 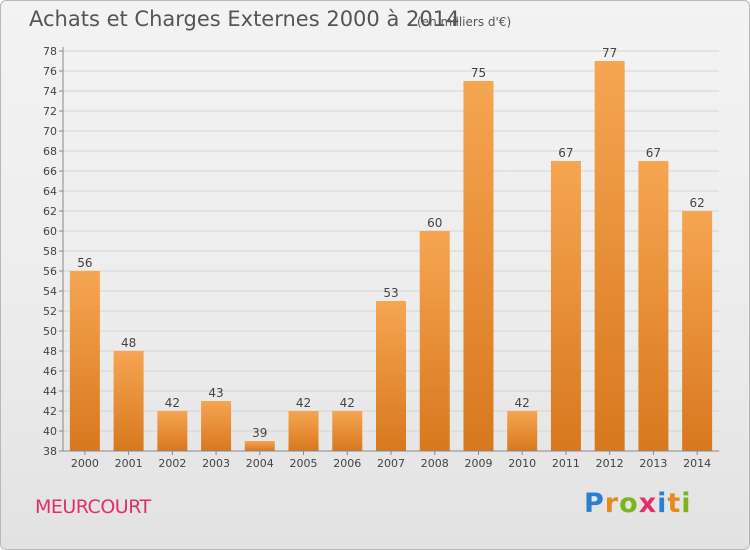 I want to click on y-tick-label: 42, so click(x=50, y=411).